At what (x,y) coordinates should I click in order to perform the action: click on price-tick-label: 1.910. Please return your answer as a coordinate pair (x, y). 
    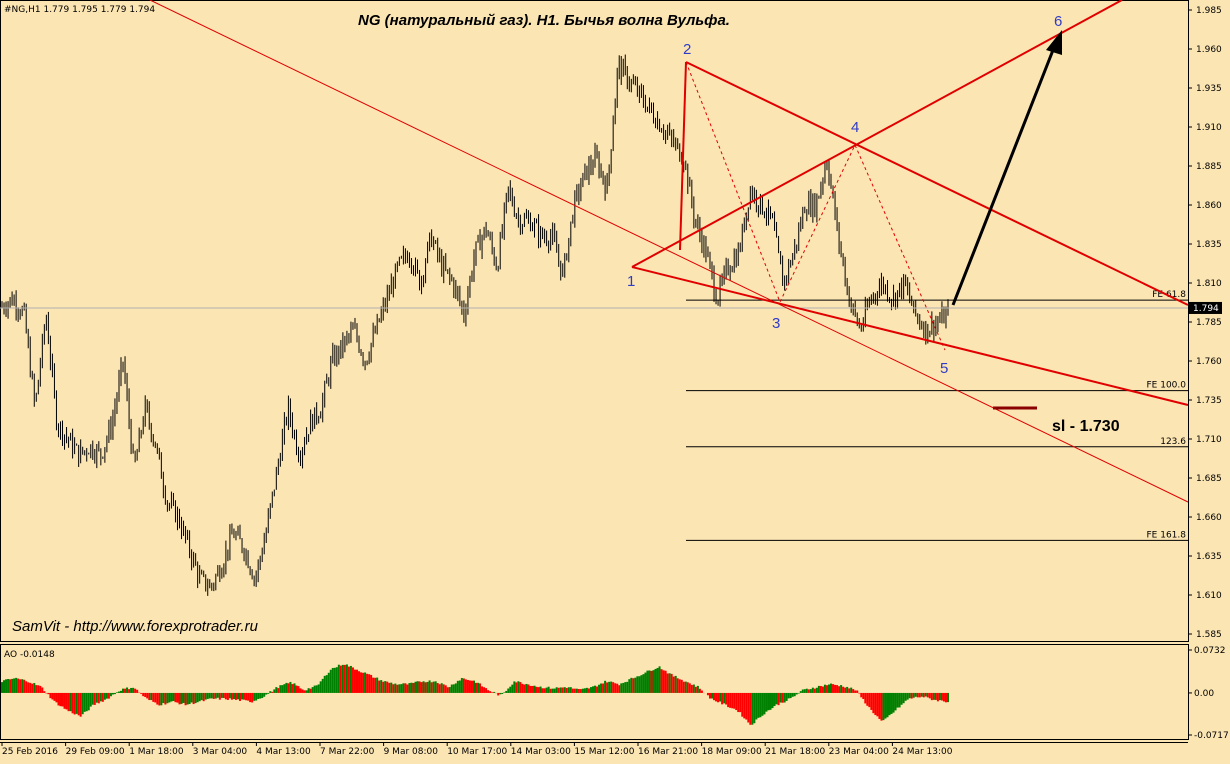
    Looking at the image, I should click on (1209, 128).